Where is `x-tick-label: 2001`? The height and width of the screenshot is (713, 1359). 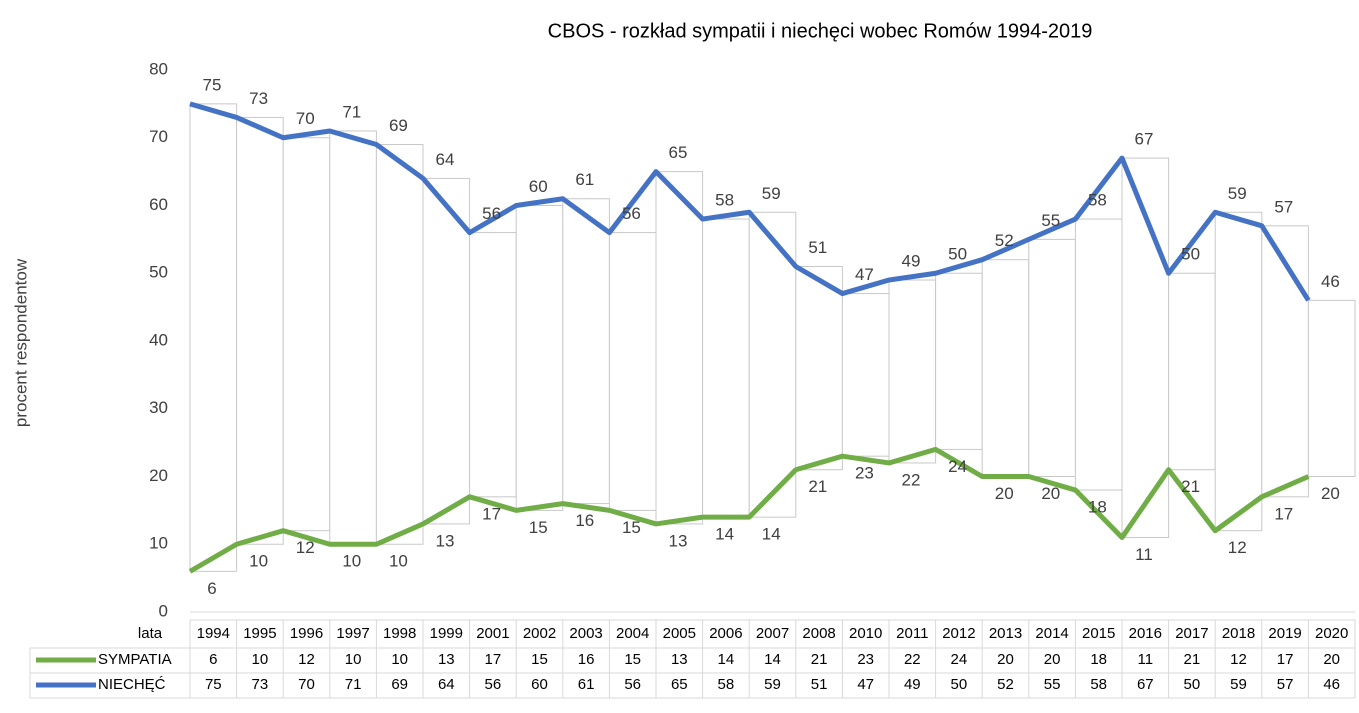 x-tick-label: 2001 is located at coordinates (492, 633).